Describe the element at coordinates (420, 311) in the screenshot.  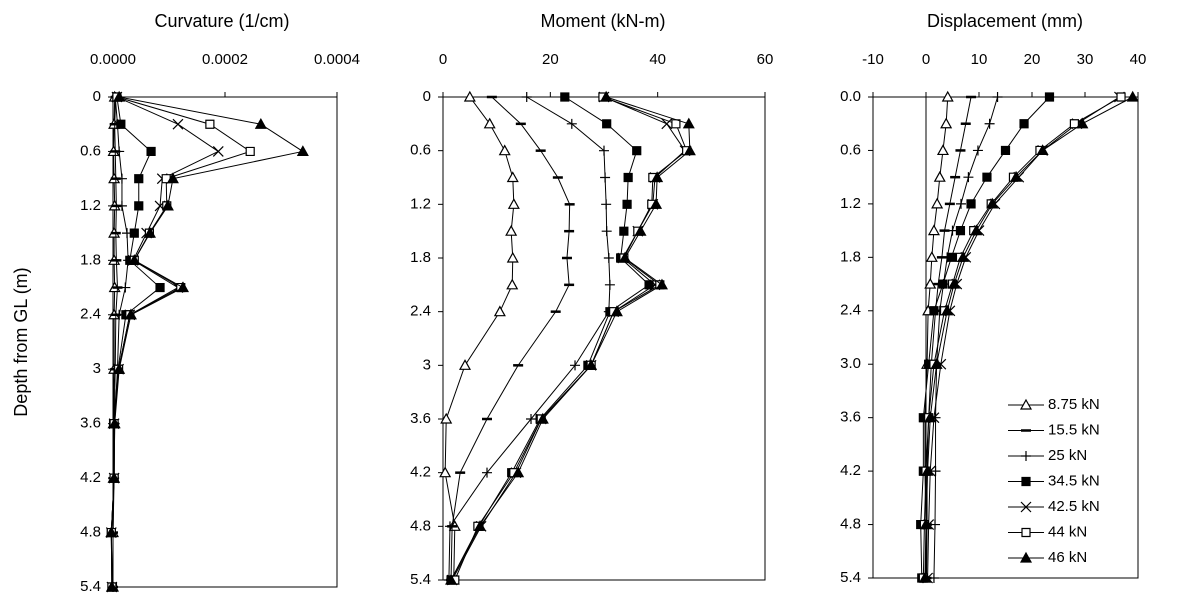
I see `y-tick-label: 2.4` at that location.